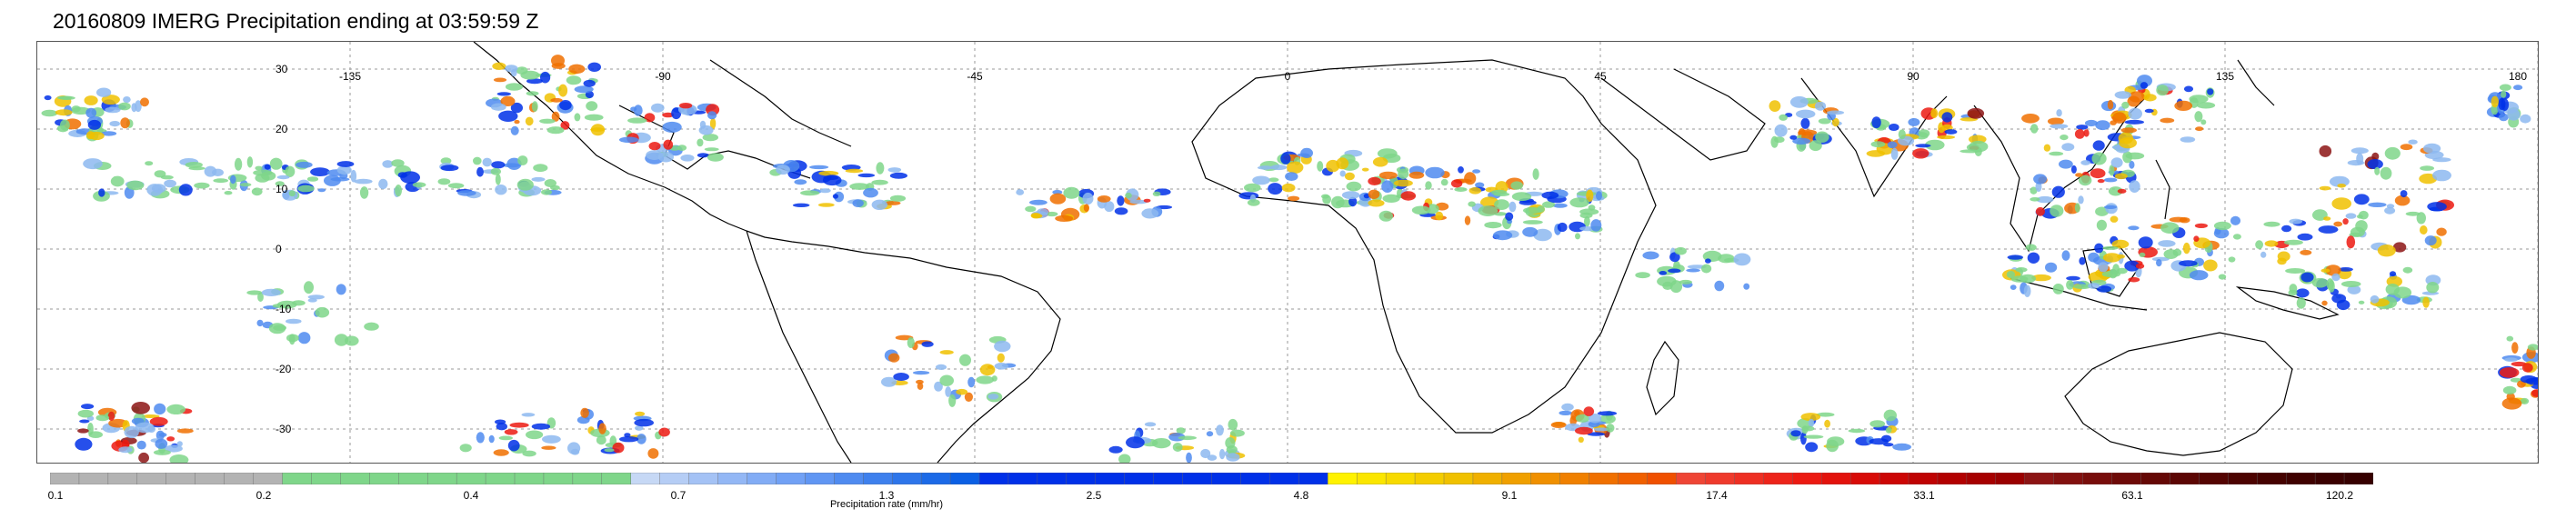 The image size is (2576, 519). I want to click on lat-tick-label: 10, so click(282, 189).